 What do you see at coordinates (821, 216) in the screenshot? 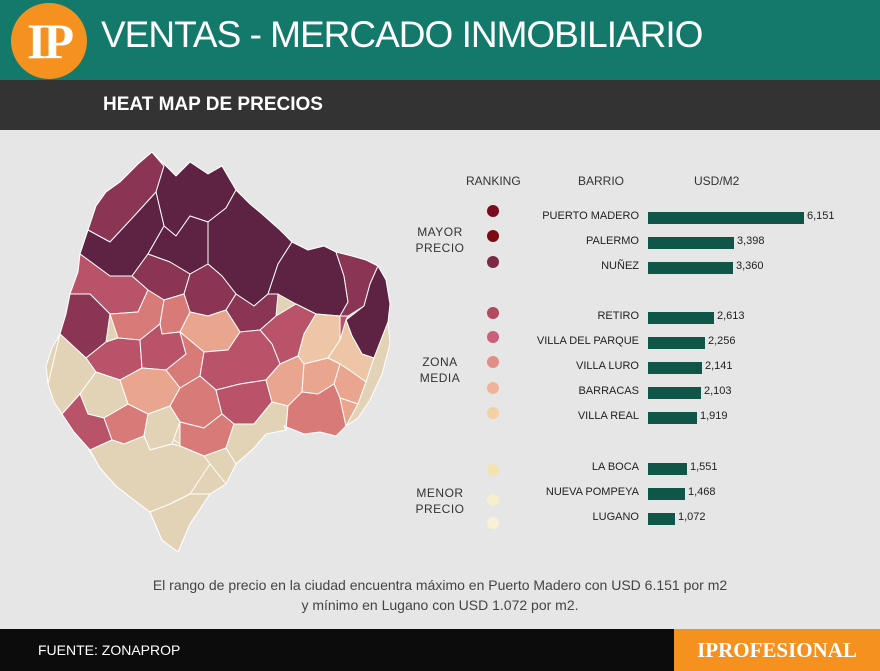
I see `price-value-label: 6,151` at bounding box center [821, 216].